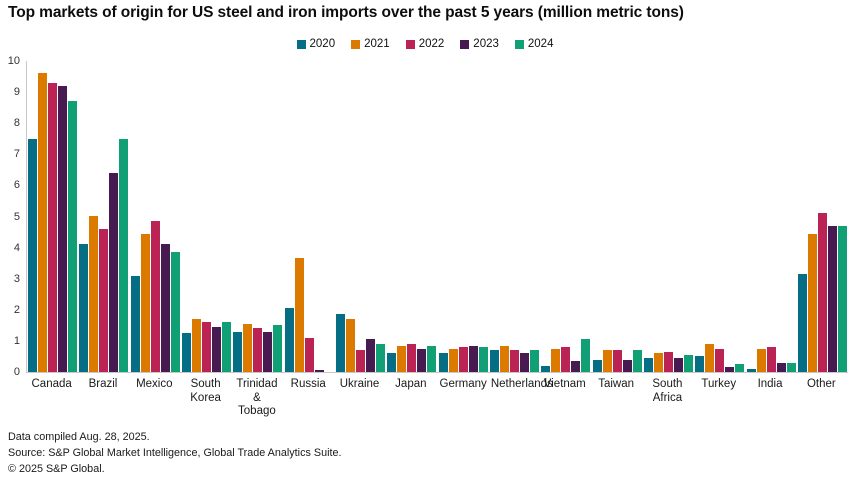 This screenshot has width=850, height=485. What do you see at coordinates (145, 303) in the screenshot?
I see `bar-mexico-2021` at bounding box center [145, 303].